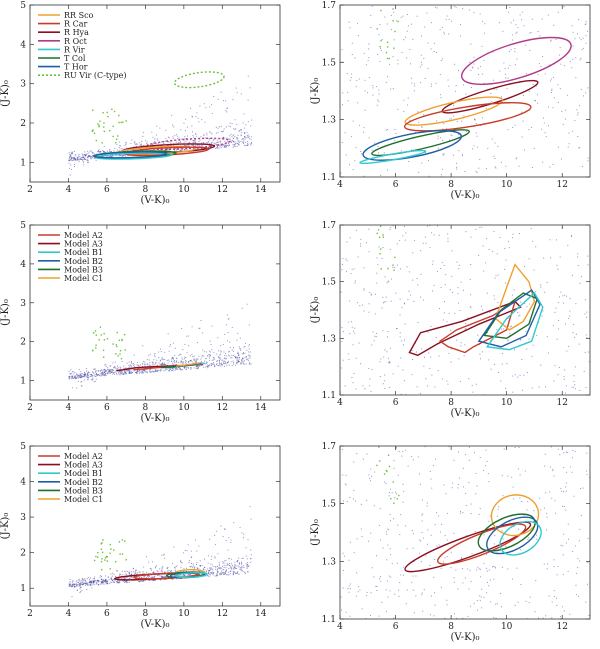 The width and height of the screenshot is (600, 649). What do you see at coordinates (451, 185) in the screenshot?
I see `x-tick-label: 8` at bounding box center [451, 185].